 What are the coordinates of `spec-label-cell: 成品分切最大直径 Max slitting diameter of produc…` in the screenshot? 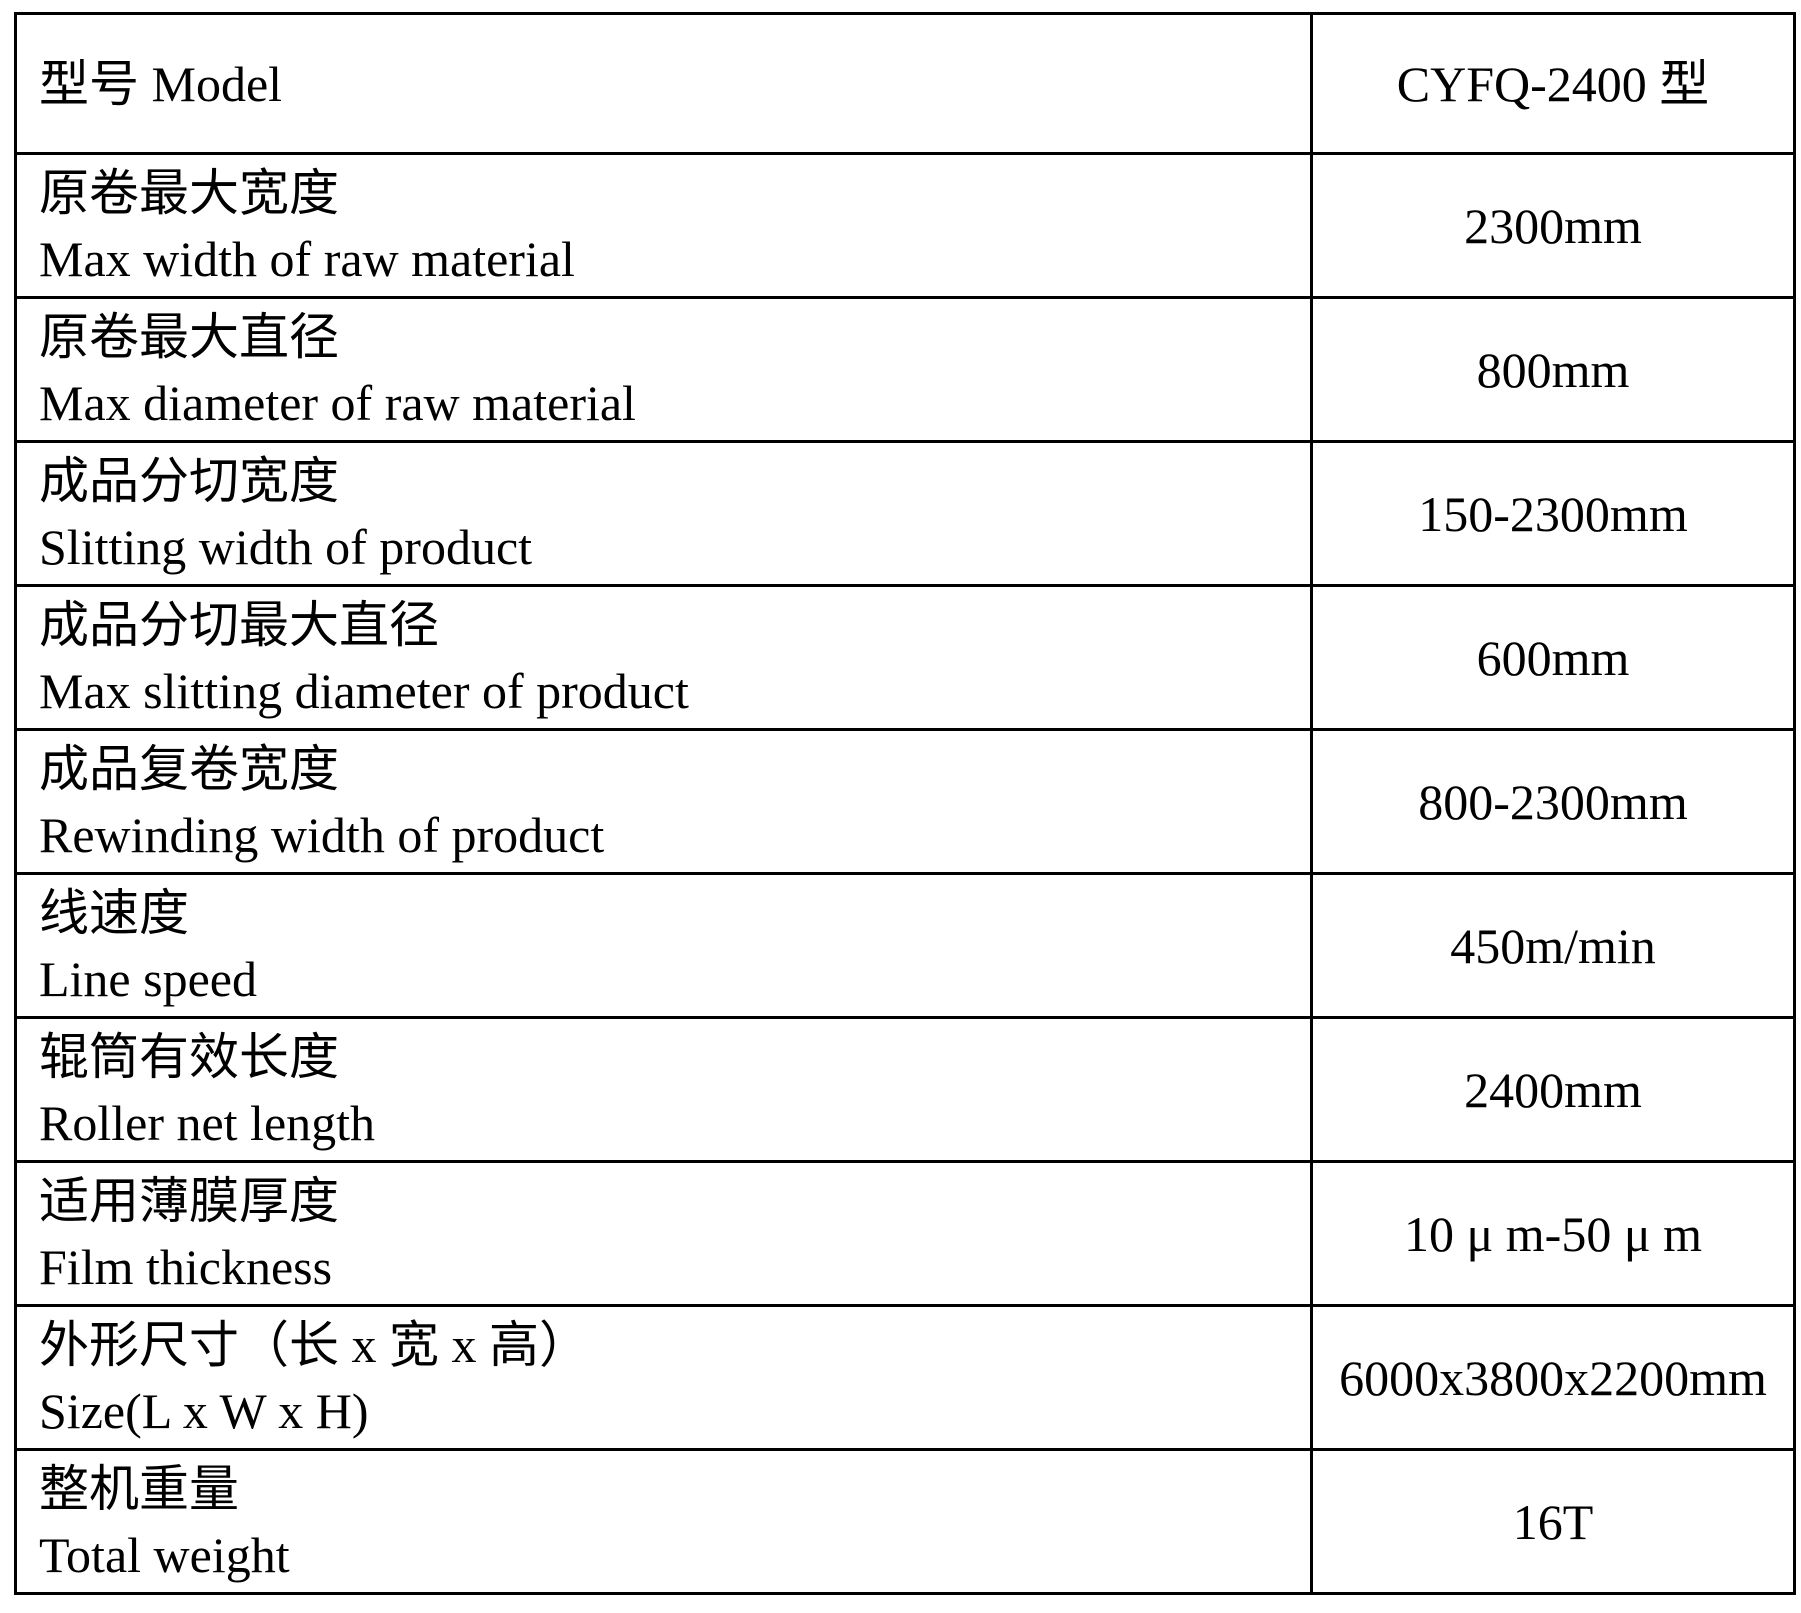 It's located at (663, 657).